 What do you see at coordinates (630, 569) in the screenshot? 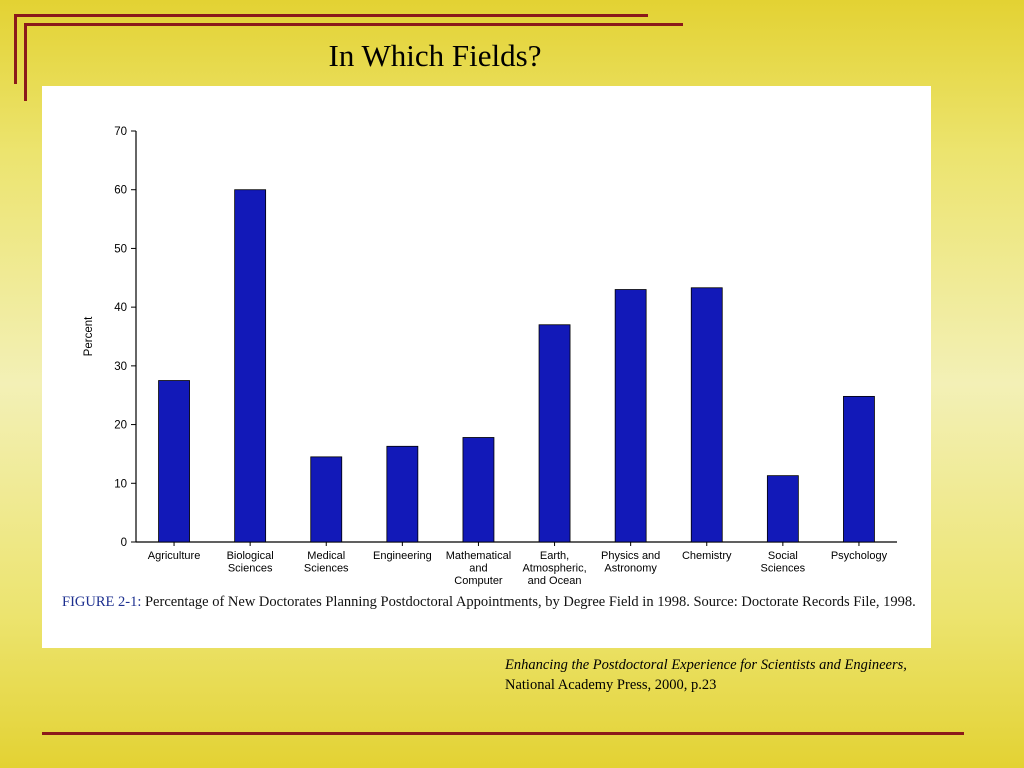
I see `x-tick-label: Astronomy` at bounding box center [630, 569].